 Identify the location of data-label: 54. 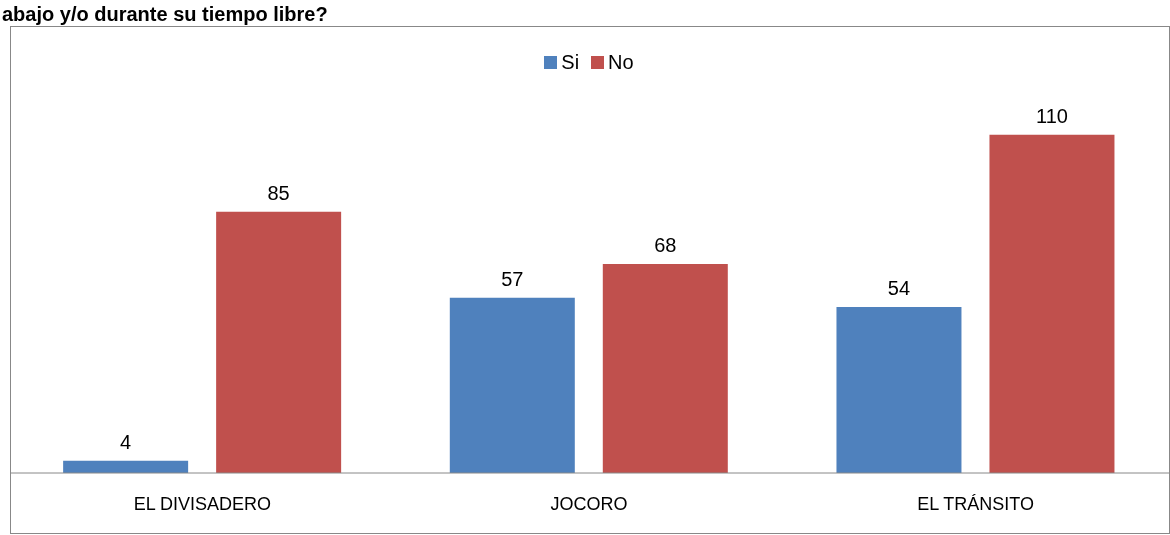
(899, 287).